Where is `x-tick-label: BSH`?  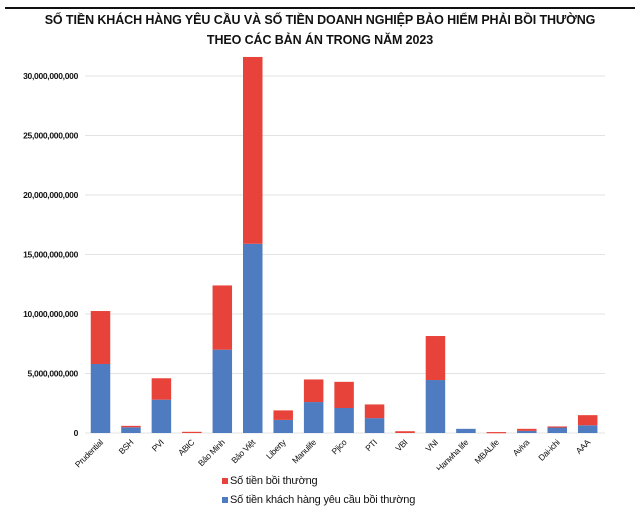 x-tick-label: BSH is located at coordinates (126, 446).